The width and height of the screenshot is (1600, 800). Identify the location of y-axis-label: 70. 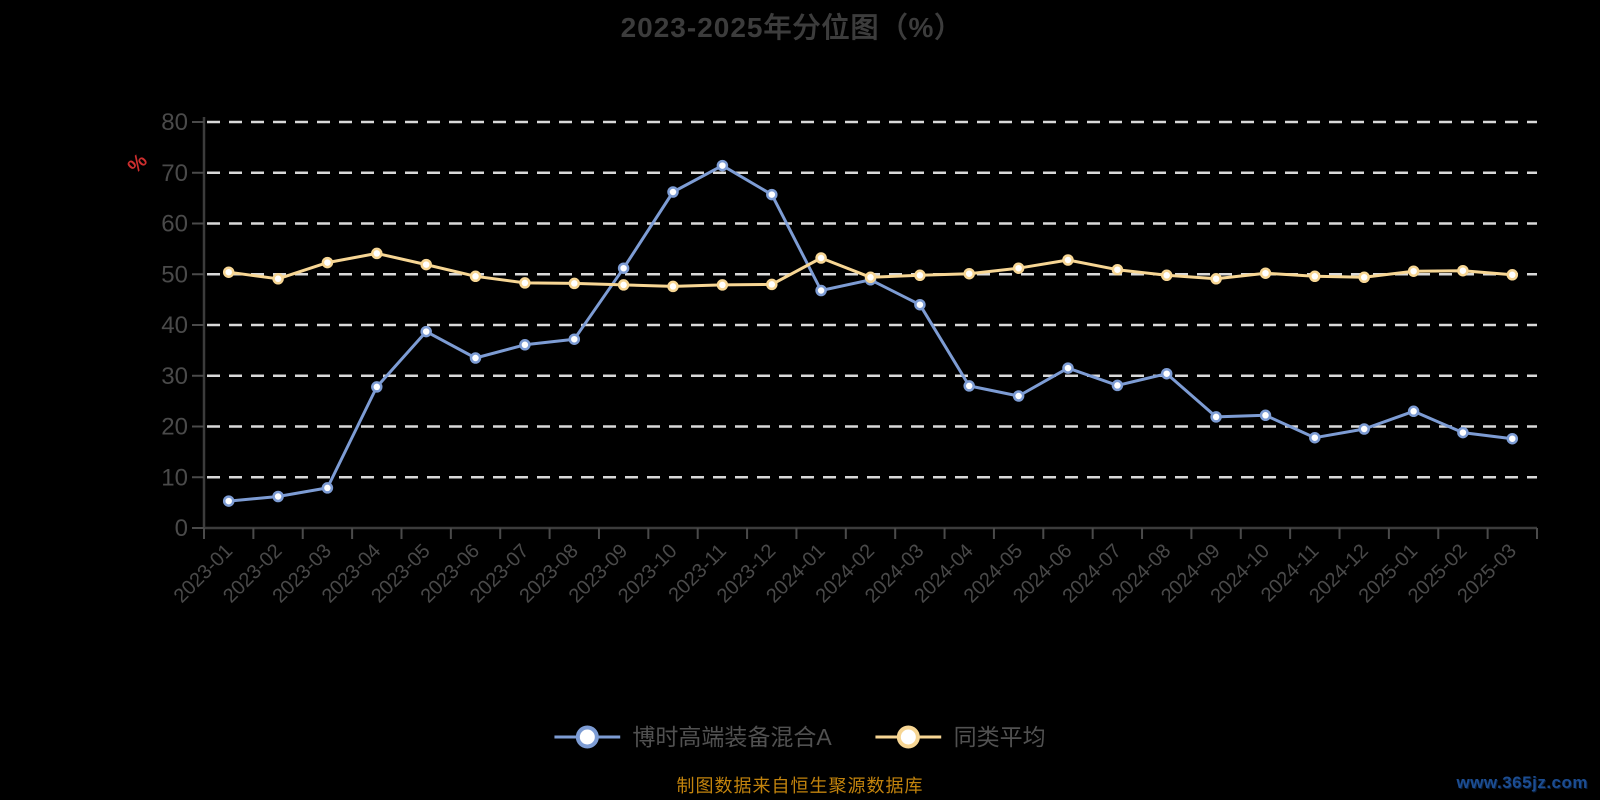
(174, 173).